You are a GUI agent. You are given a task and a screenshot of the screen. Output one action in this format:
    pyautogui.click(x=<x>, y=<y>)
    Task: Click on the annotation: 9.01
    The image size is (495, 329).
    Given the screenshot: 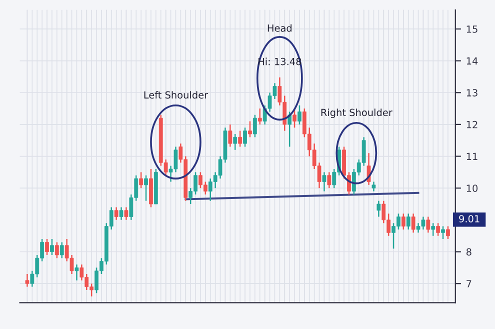 What is the action you would take?
    pyautogui.click(x=469, y=218)
    